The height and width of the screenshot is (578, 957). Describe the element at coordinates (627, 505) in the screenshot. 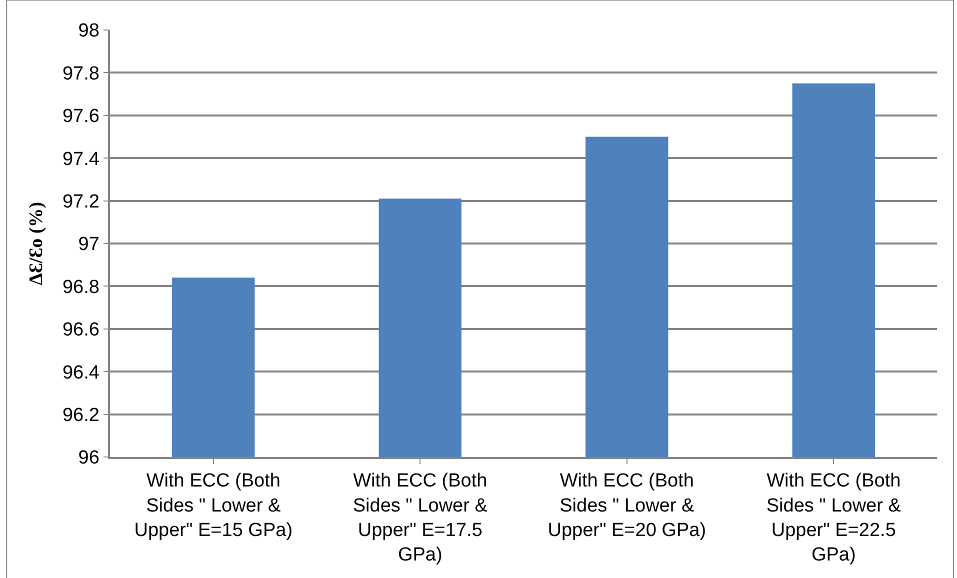

I see `x-tick-label: With ECC (Both Sides " Lower & Upper" E=20 GPa)` at that location.